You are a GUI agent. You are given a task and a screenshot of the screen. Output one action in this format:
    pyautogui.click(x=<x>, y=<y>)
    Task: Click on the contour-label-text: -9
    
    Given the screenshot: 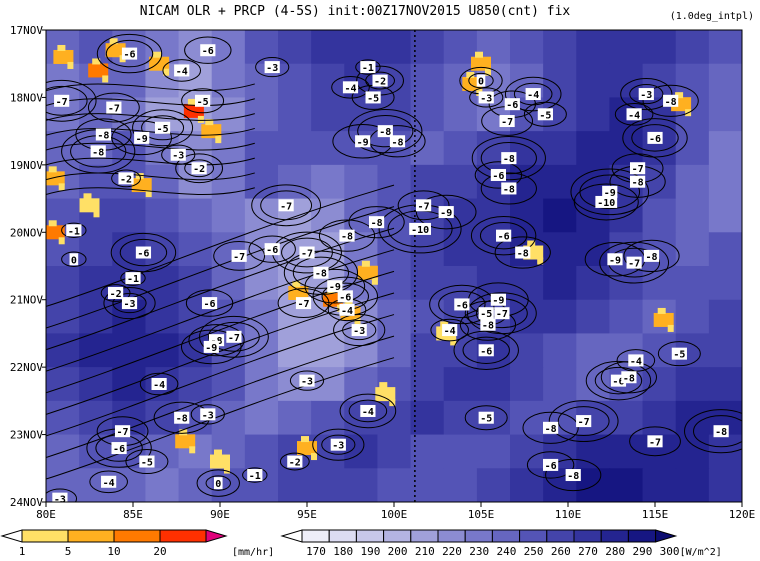 What is the action you would take?
    pyautogui.click(x=211, y=348)
    